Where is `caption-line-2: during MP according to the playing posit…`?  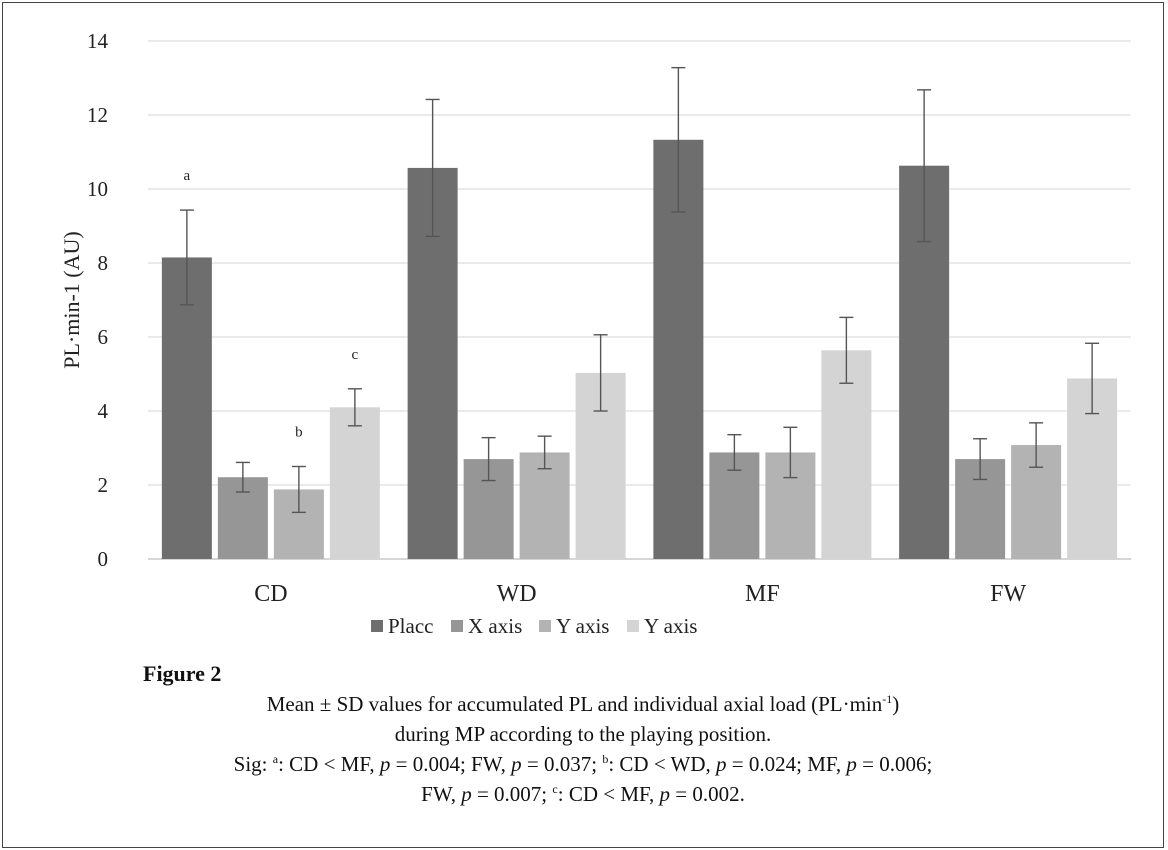 caption-line-2: during MP according to the playing posit… is located at coordinates (583, 734).